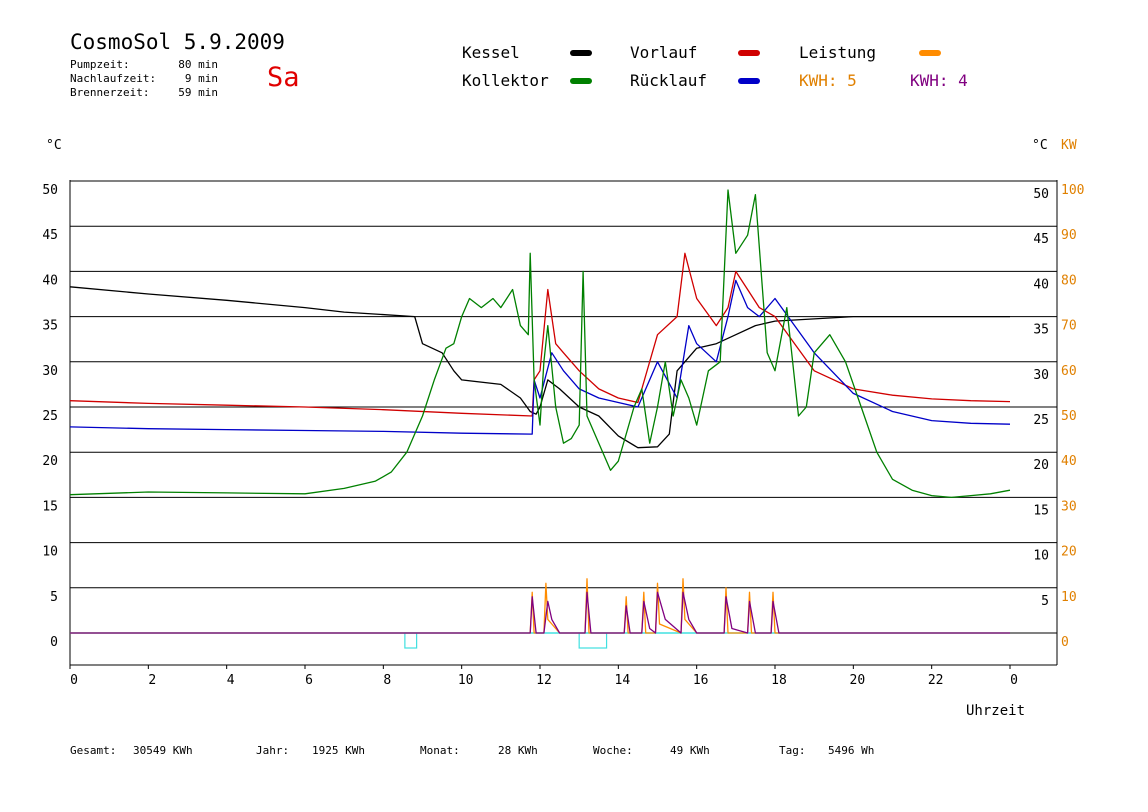 The height and width of the screenshot is (812, 1148). Describe the element at coordinates (283, 77) in the screenshot. I see `day-label: Sa` at that location.